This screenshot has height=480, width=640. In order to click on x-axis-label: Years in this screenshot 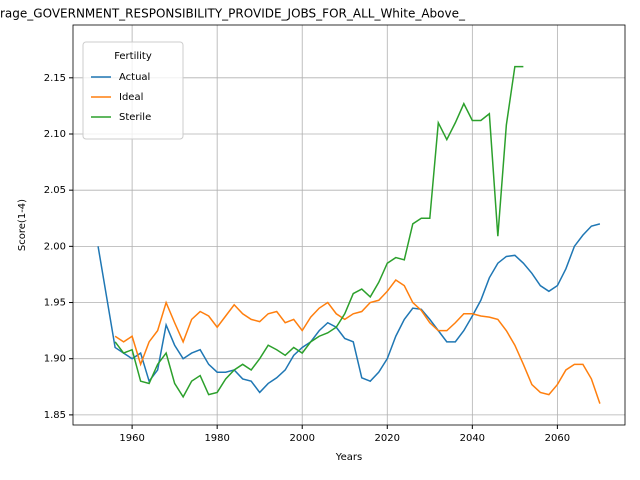, I will do `click(348, 457)`.